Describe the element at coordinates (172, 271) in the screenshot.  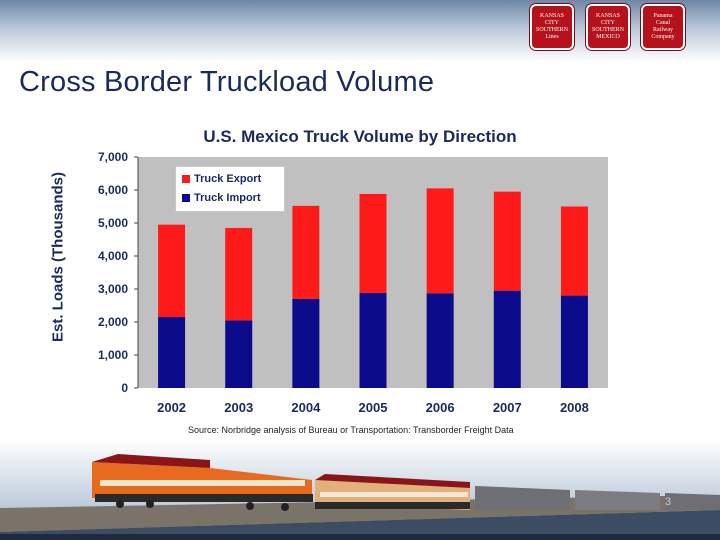
I see `bar-truck-export-2002` at that location.